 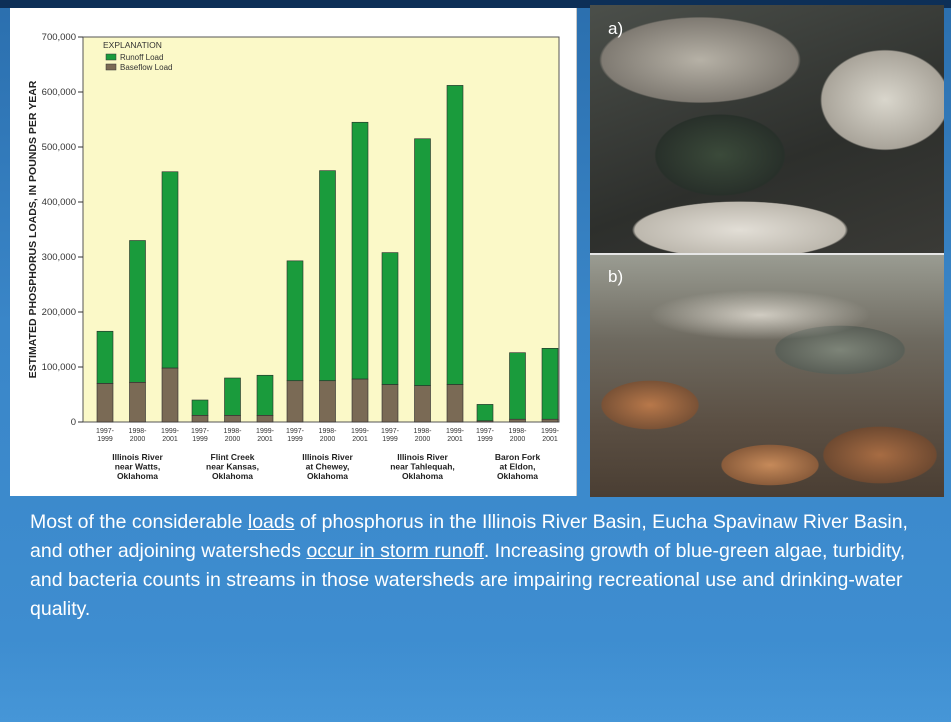 What do you see at coordinates (132, 45) in the screenshot?
I see `legend-title: EXPLANATION` at bounding box center [132, 45].